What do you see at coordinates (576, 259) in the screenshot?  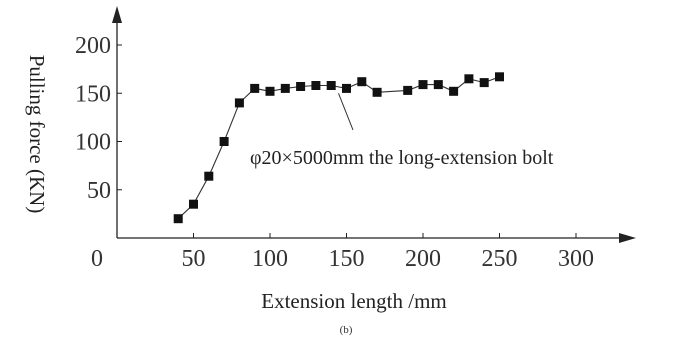 I see `x-tick-label: 300` at bounding box center [576, 259].